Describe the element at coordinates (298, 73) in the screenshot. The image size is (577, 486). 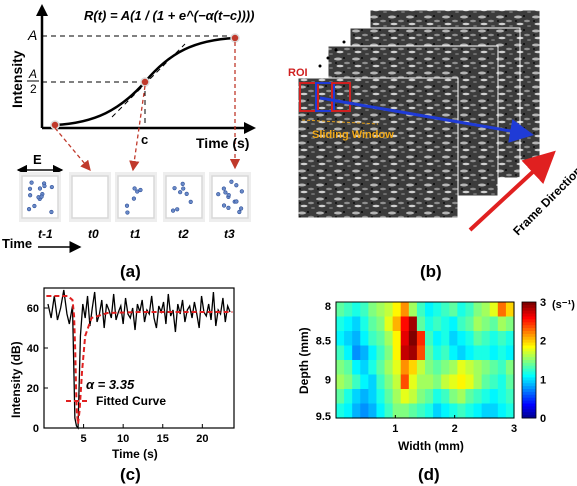
I see `b-roi-label: ROI` at that location.